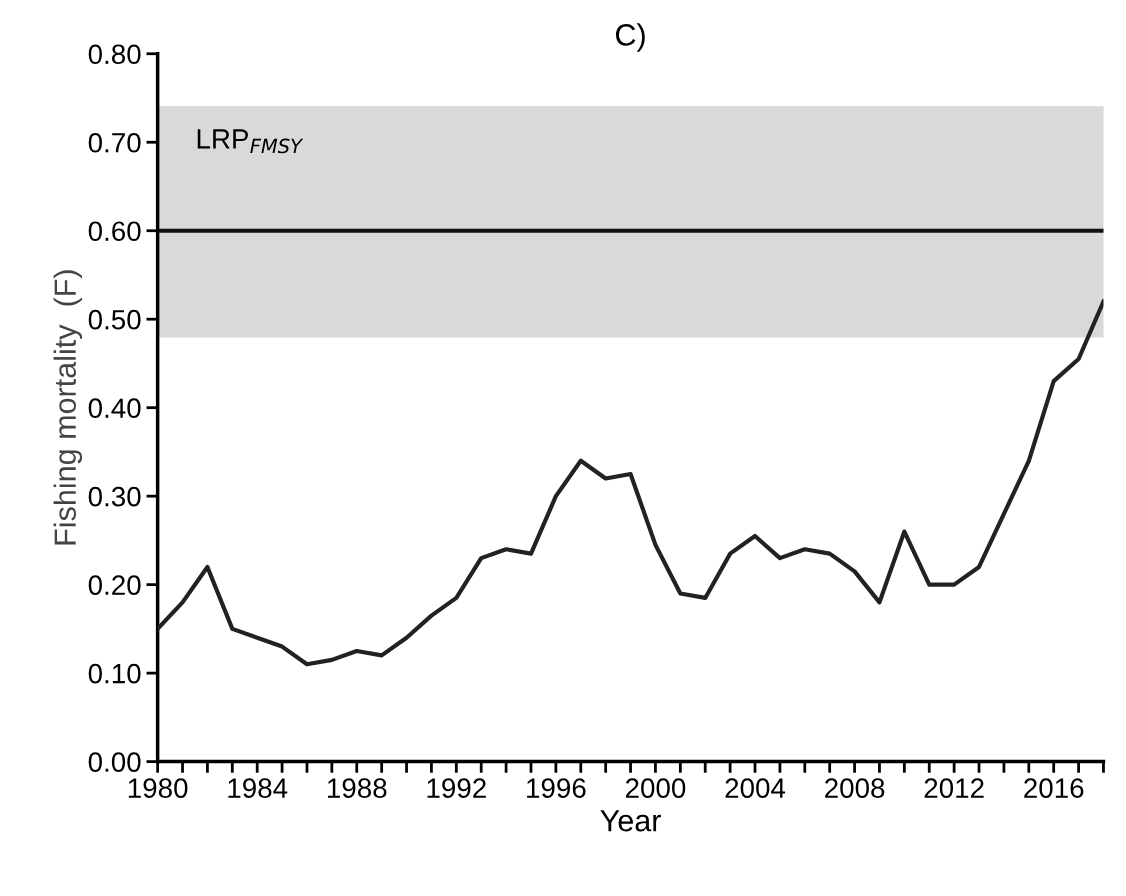 This screenshot has height=896, width=1126. What do you see at coordinates (114, 673) in the screenshot?
I see `y-tick-label: 0.10` at bounding box center [114, 673].